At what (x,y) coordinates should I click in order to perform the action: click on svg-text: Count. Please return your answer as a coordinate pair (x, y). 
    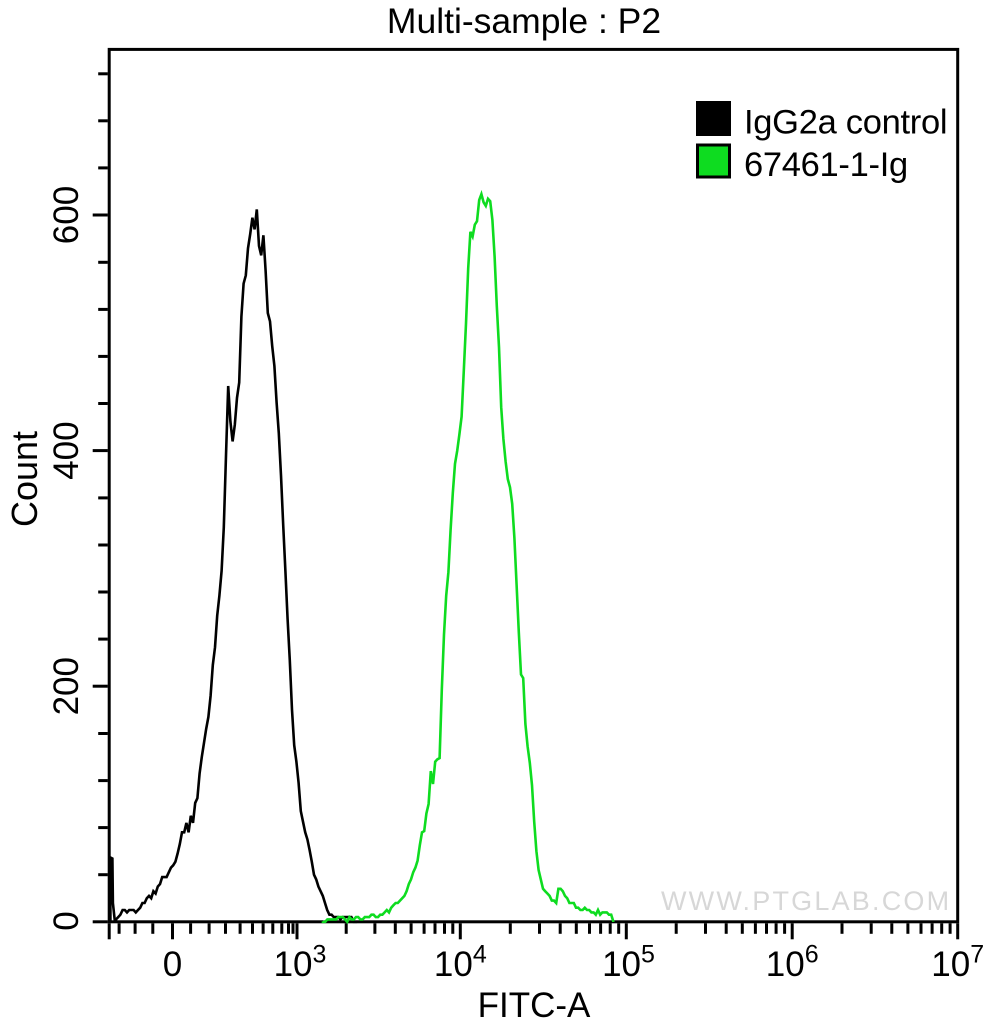
    Looking at the image, I should click on (24, 479).